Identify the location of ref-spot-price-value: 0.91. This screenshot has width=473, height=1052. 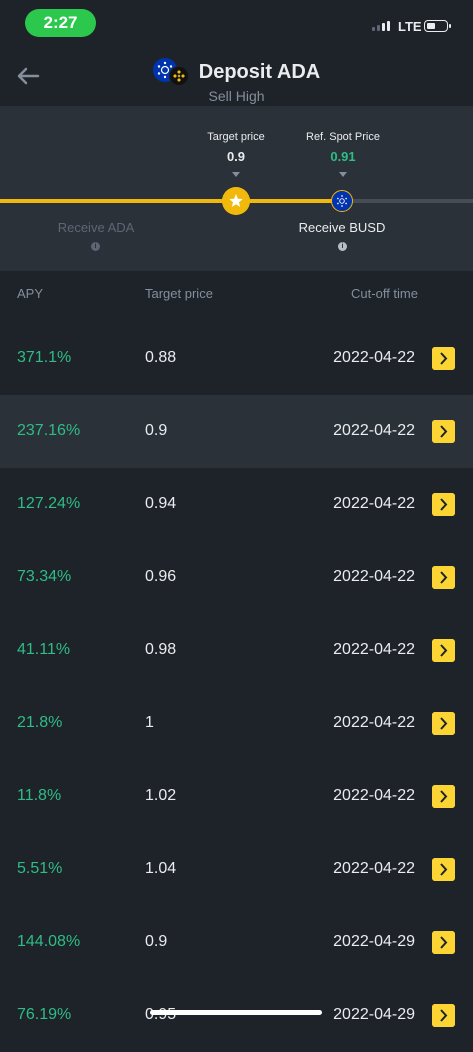
(343, 156).